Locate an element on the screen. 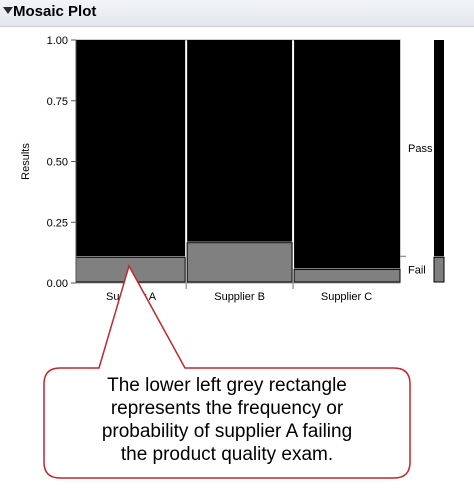 The height and width of the screenshot is (490, 474). collapse-triangle-icon is located at coordinates (8, 10).